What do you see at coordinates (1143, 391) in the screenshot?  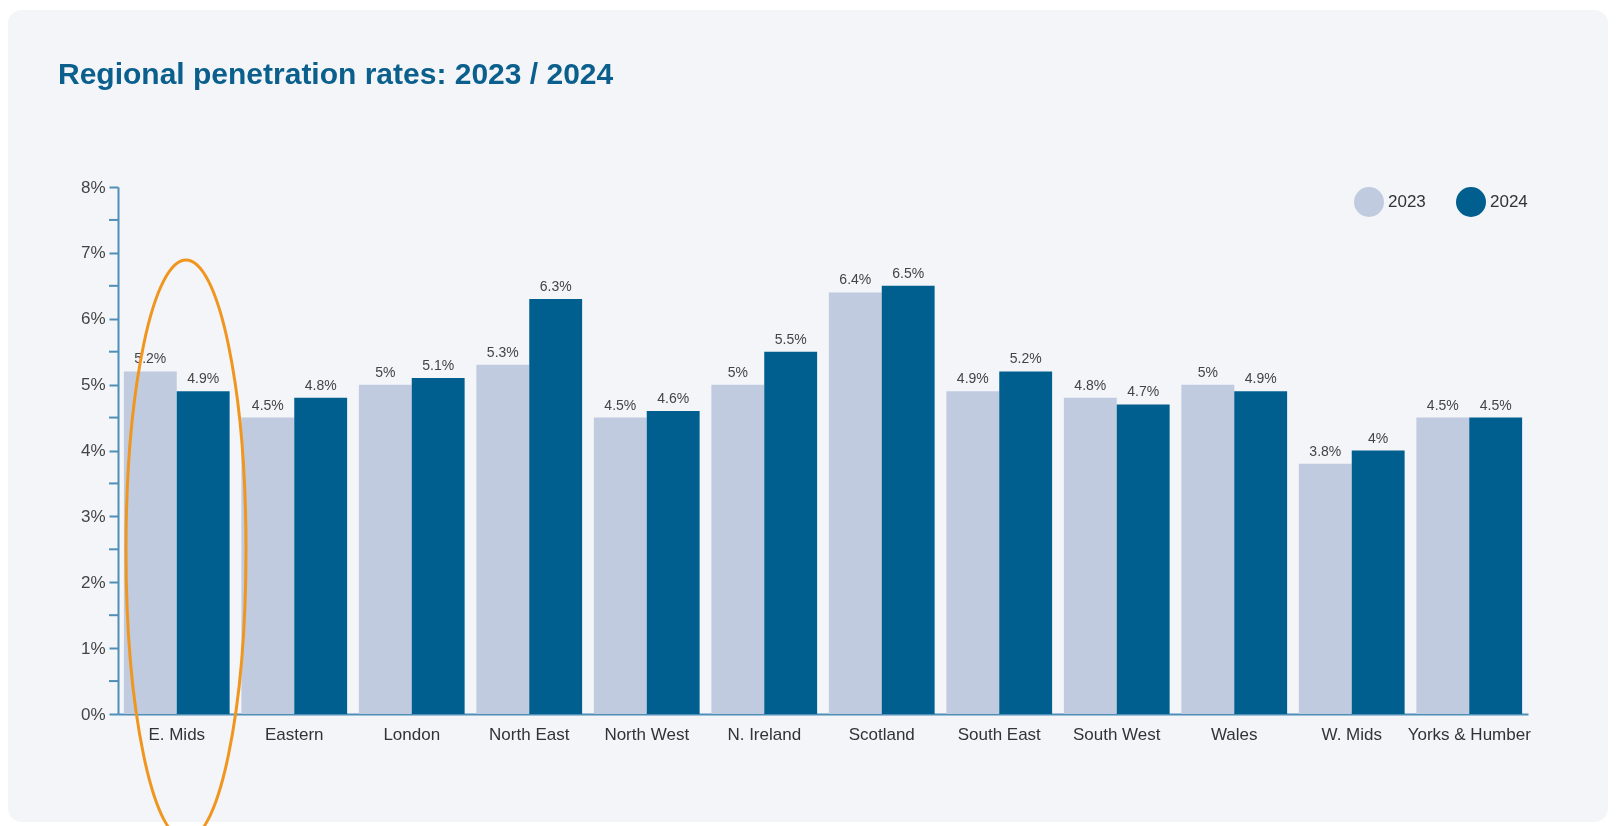 I see `data-label: 4.7%` at bounding box center [1143, 391].